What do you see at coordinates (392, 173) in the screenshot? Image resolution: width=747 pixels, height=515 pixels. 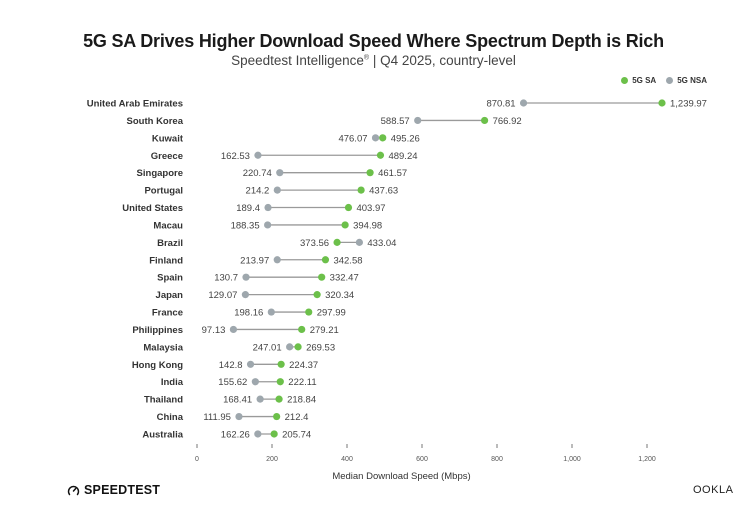 I see `value-label-high: 461.57` at bounding box center [392, 173].